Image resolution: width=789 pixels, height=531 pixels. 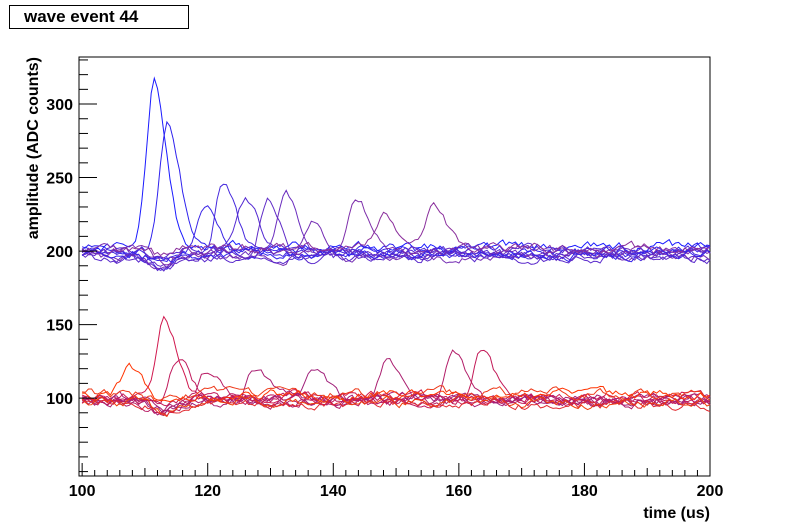 What do you see at coordinates (33, 148) in the screenshot?
I see `y-axis-label: amplitude (ADC counts)` at bounding box center [33, 148].